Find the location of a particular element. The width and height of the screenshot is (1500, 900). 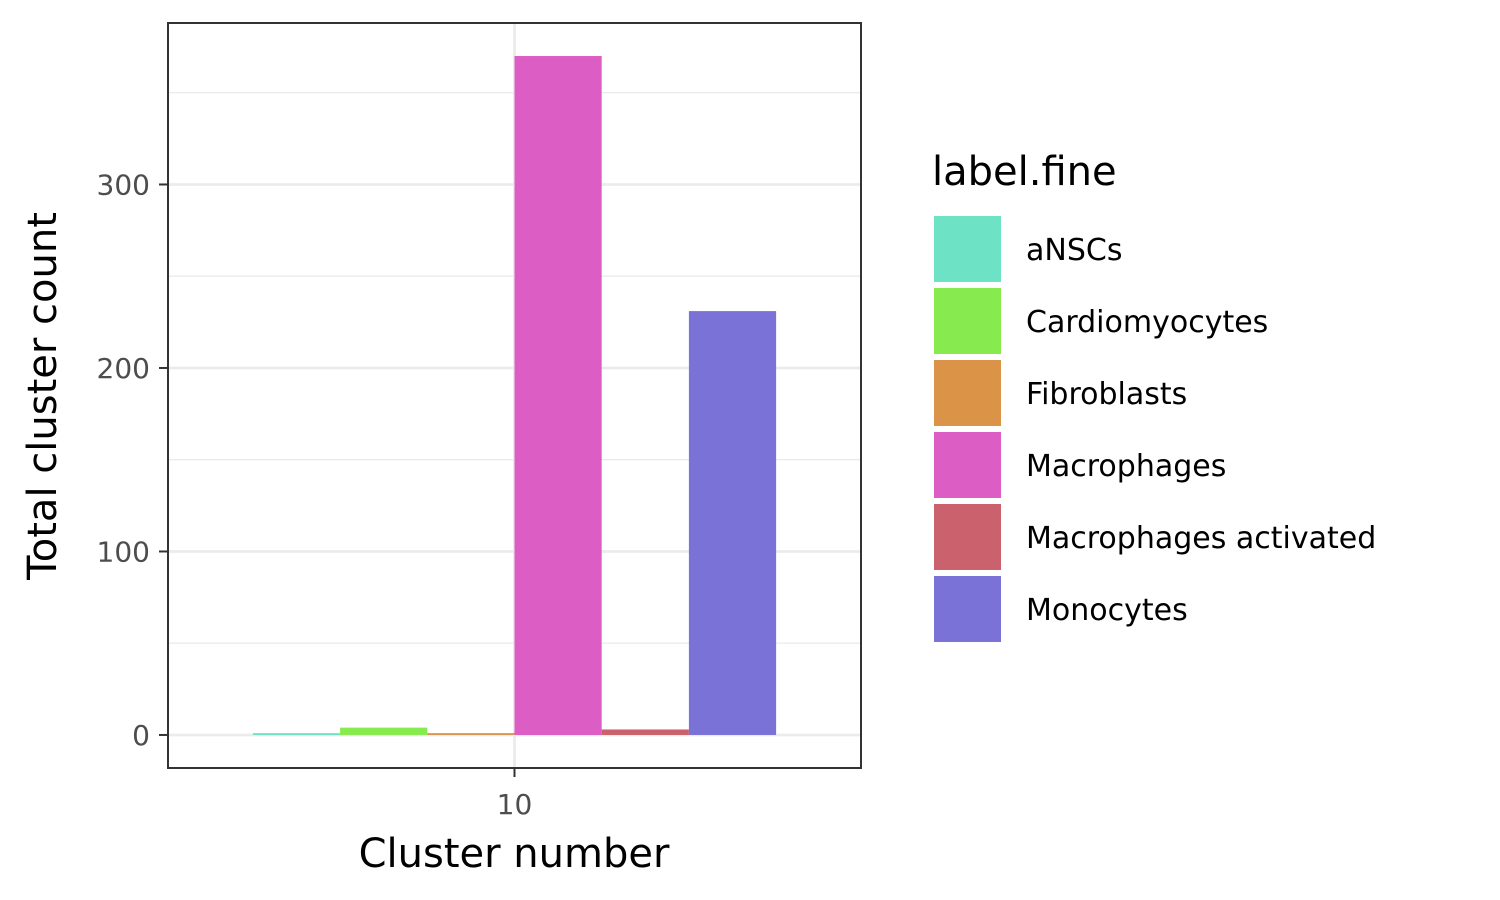

y-axis: 0 100 200 300 is located at coordinates (132, 460).